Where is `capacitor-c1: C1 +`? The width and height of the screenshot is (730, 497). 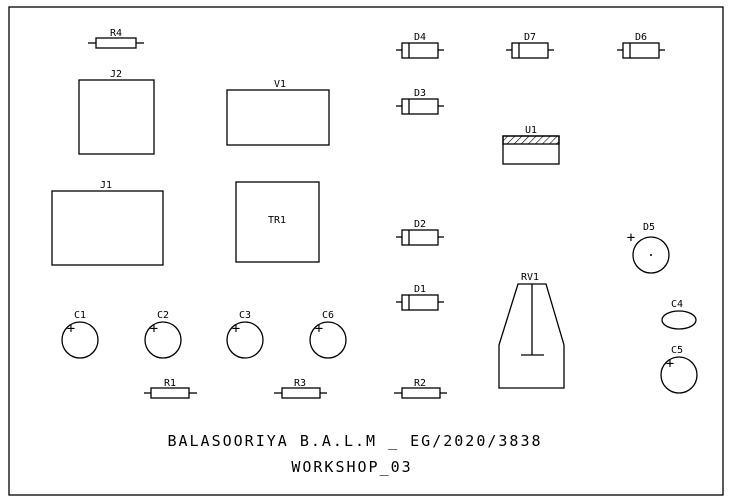
capacitor-c1: C1 + is located at coordinates (80, 334).